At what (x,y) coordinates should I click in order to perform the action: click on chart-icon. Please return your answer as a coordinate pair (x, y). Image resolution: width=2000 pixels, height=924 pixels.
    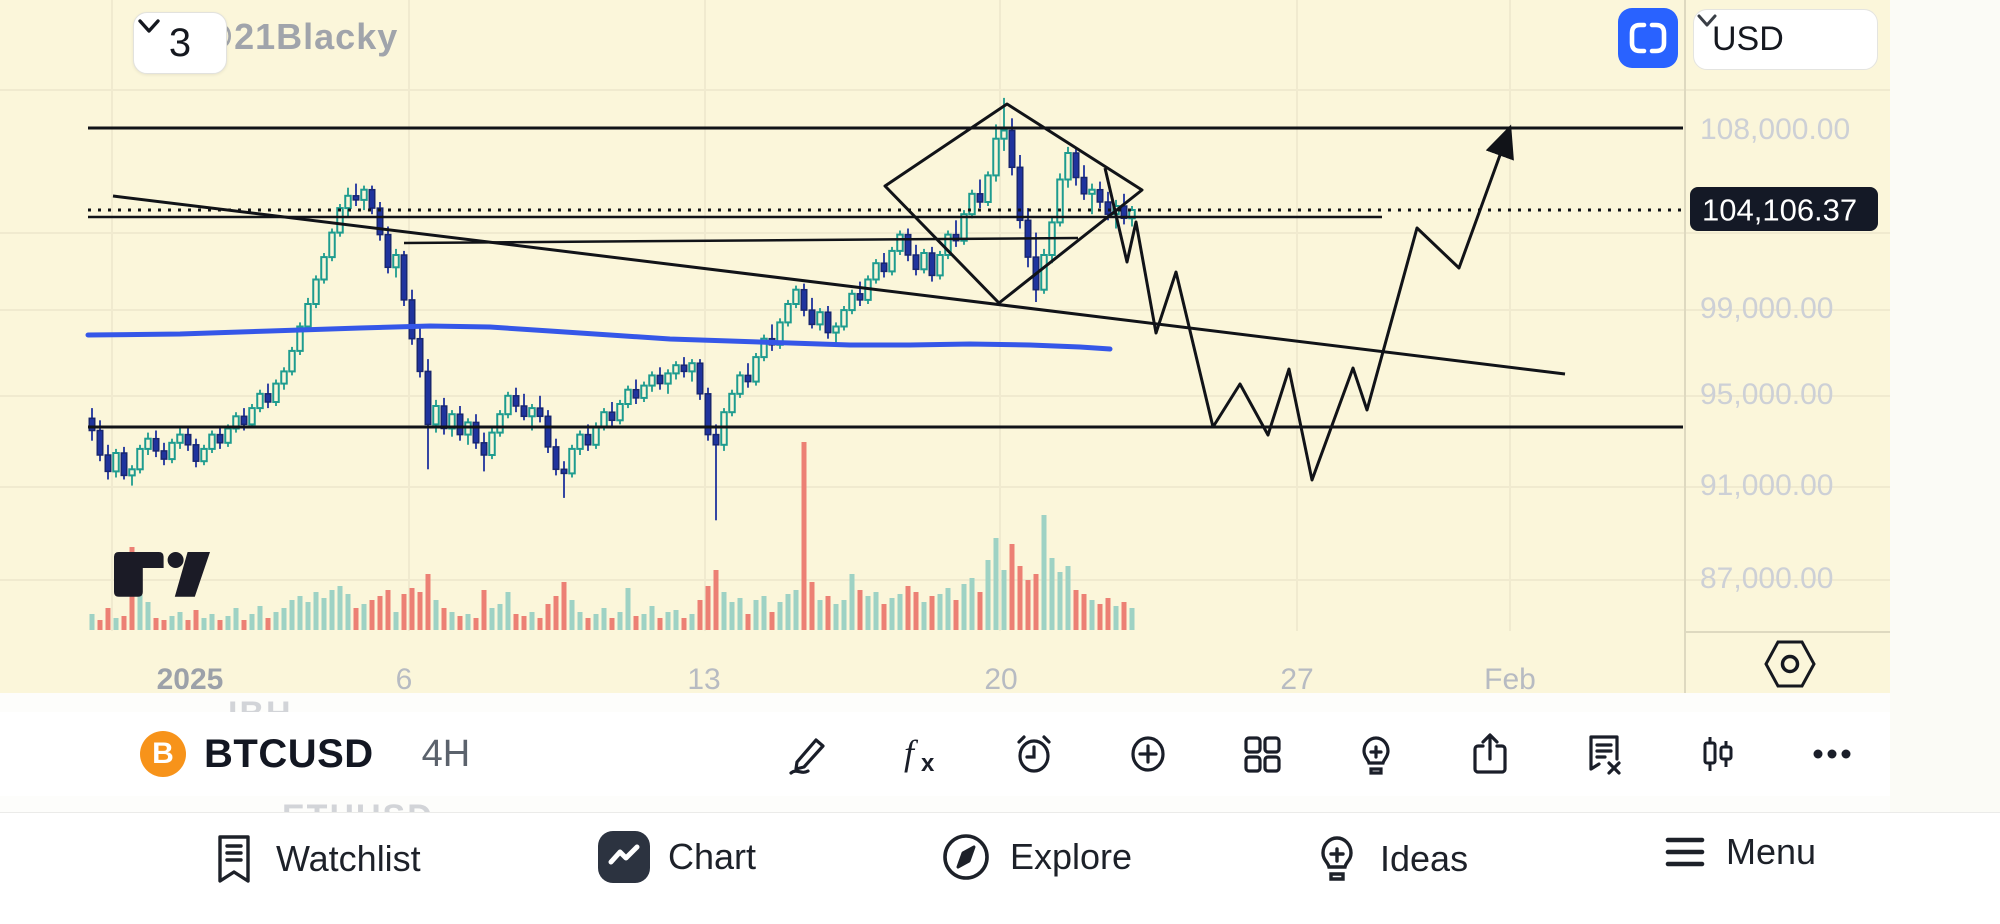
    Looking at the image, I should click on (624, 857).